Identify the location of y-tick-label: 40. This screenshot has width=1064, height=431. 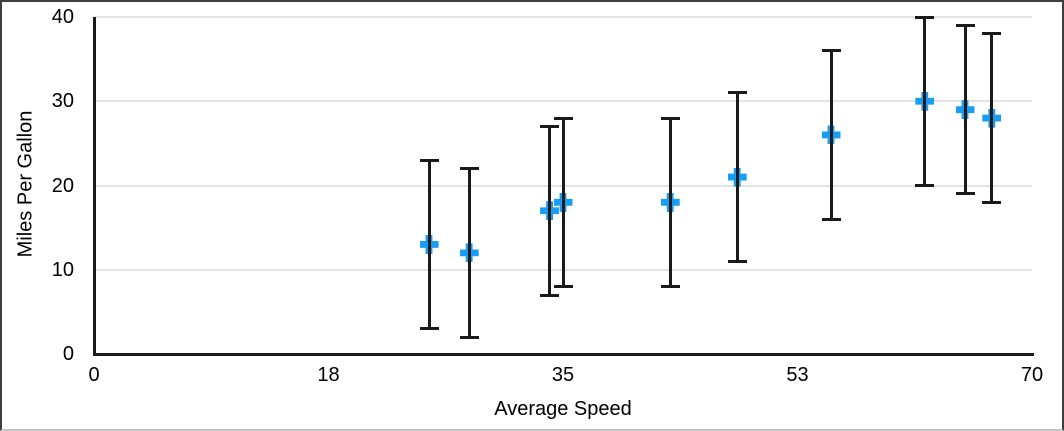
(62, 17).